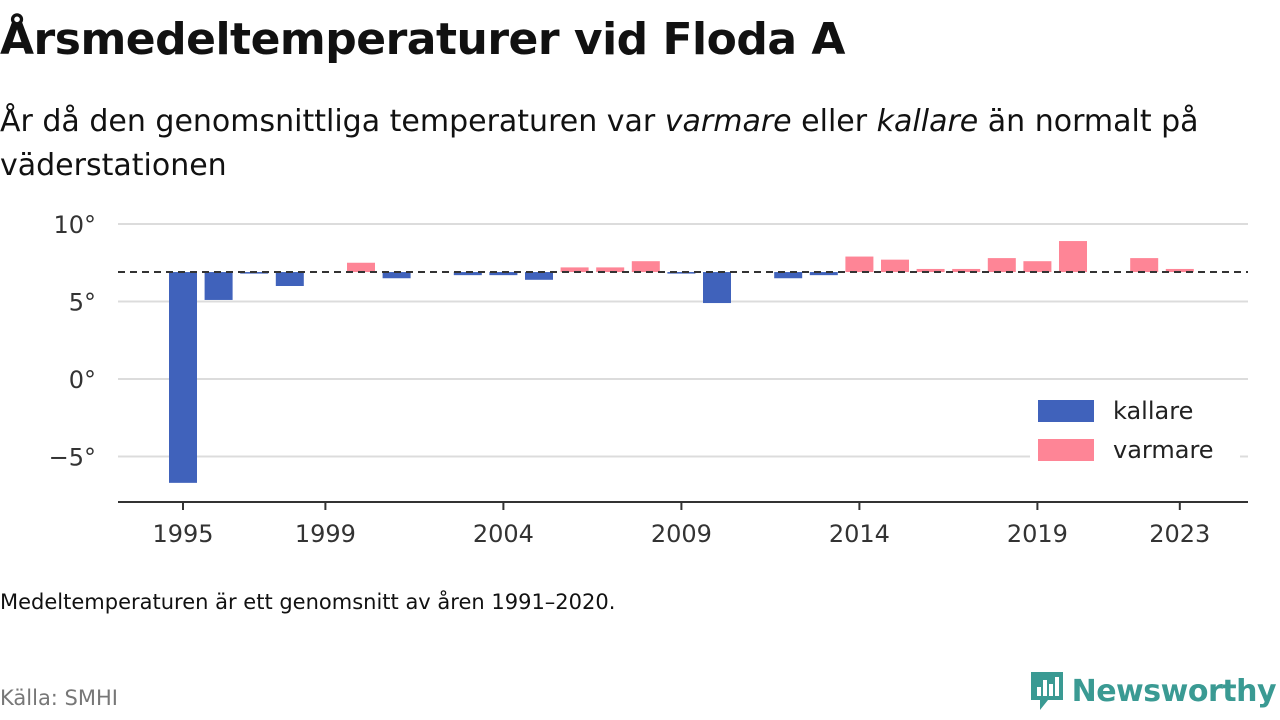 Image resolution: width=1280 pixels, height=720 pixels. I want to click on bar-2001, so click(396, 275).